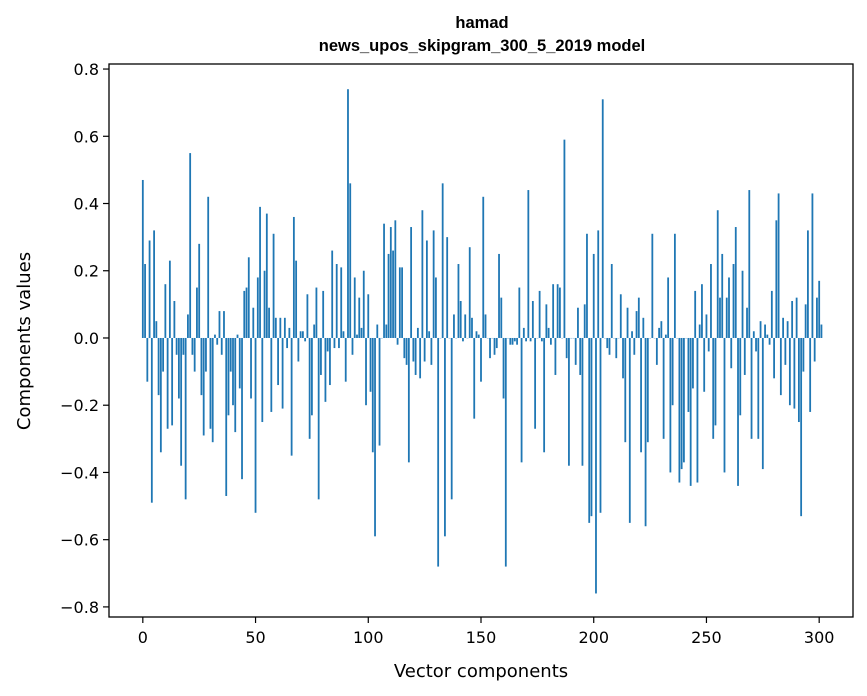  Describe the element at coordinates (79, 472) in the screenshot. I see `y-tick-label: −0.4` at that location.